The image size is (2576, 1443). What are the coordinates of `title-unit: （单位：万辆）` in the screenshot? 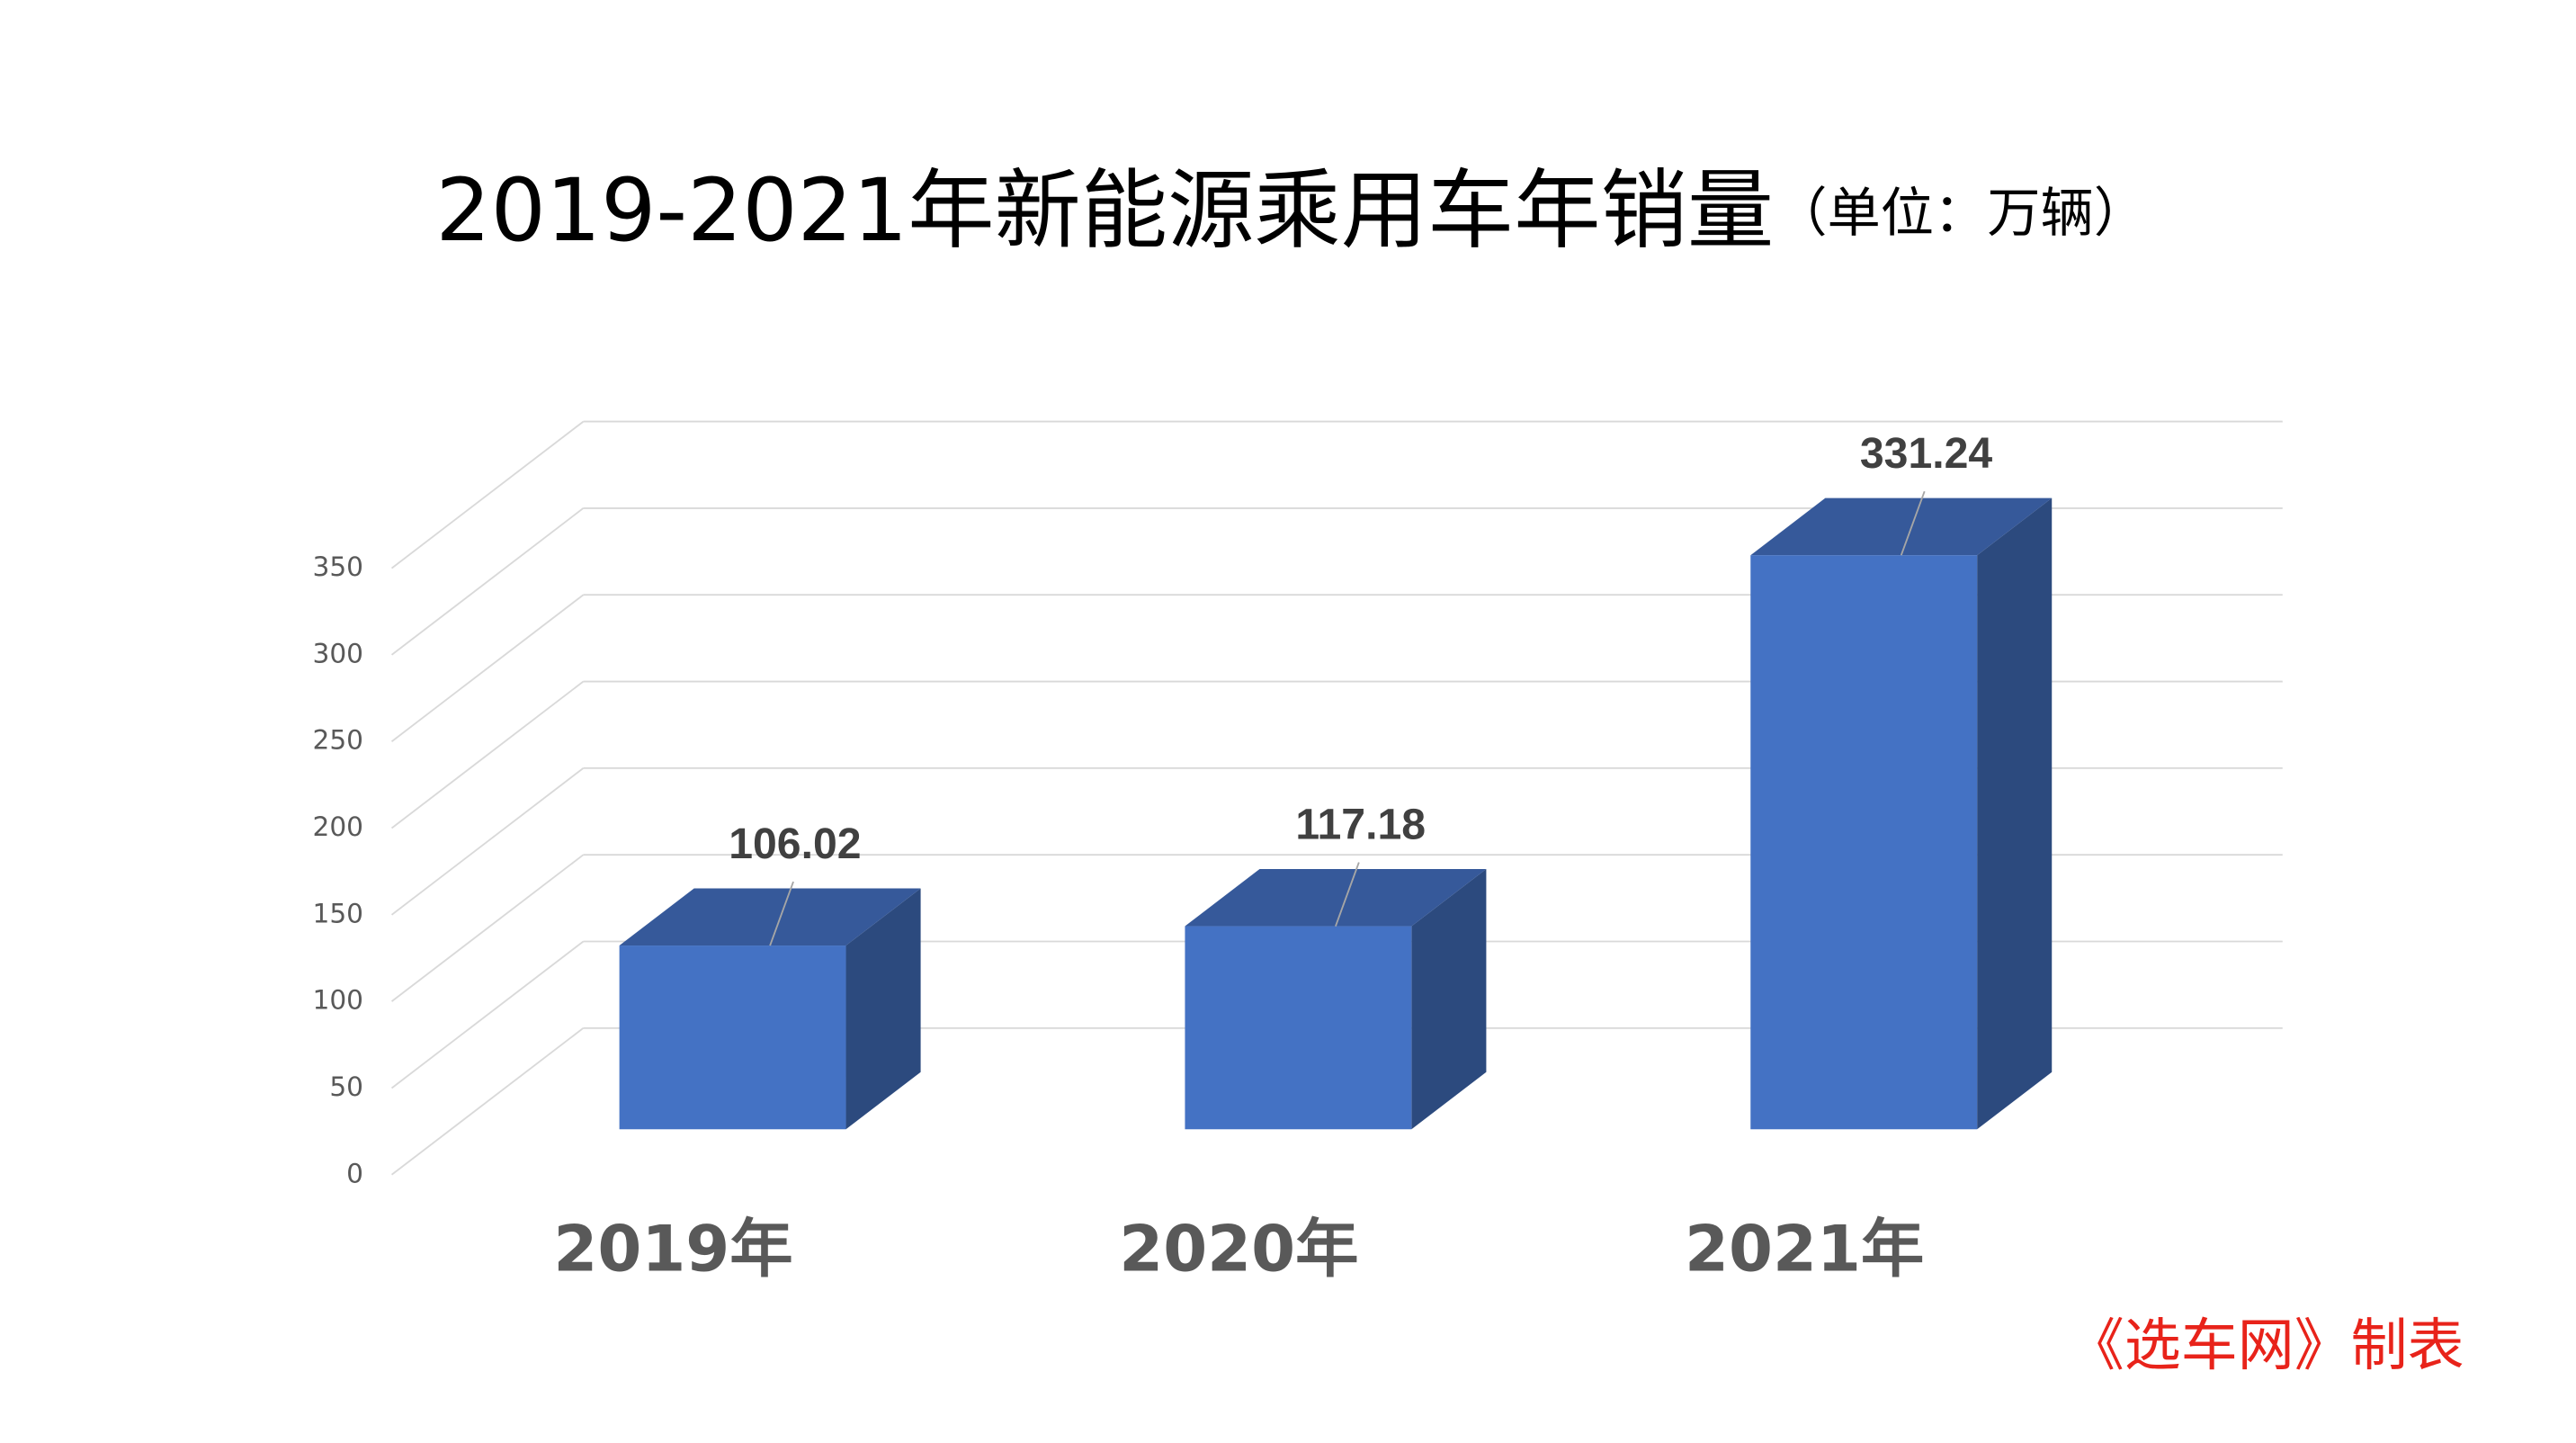 It's located at (1960, 213).